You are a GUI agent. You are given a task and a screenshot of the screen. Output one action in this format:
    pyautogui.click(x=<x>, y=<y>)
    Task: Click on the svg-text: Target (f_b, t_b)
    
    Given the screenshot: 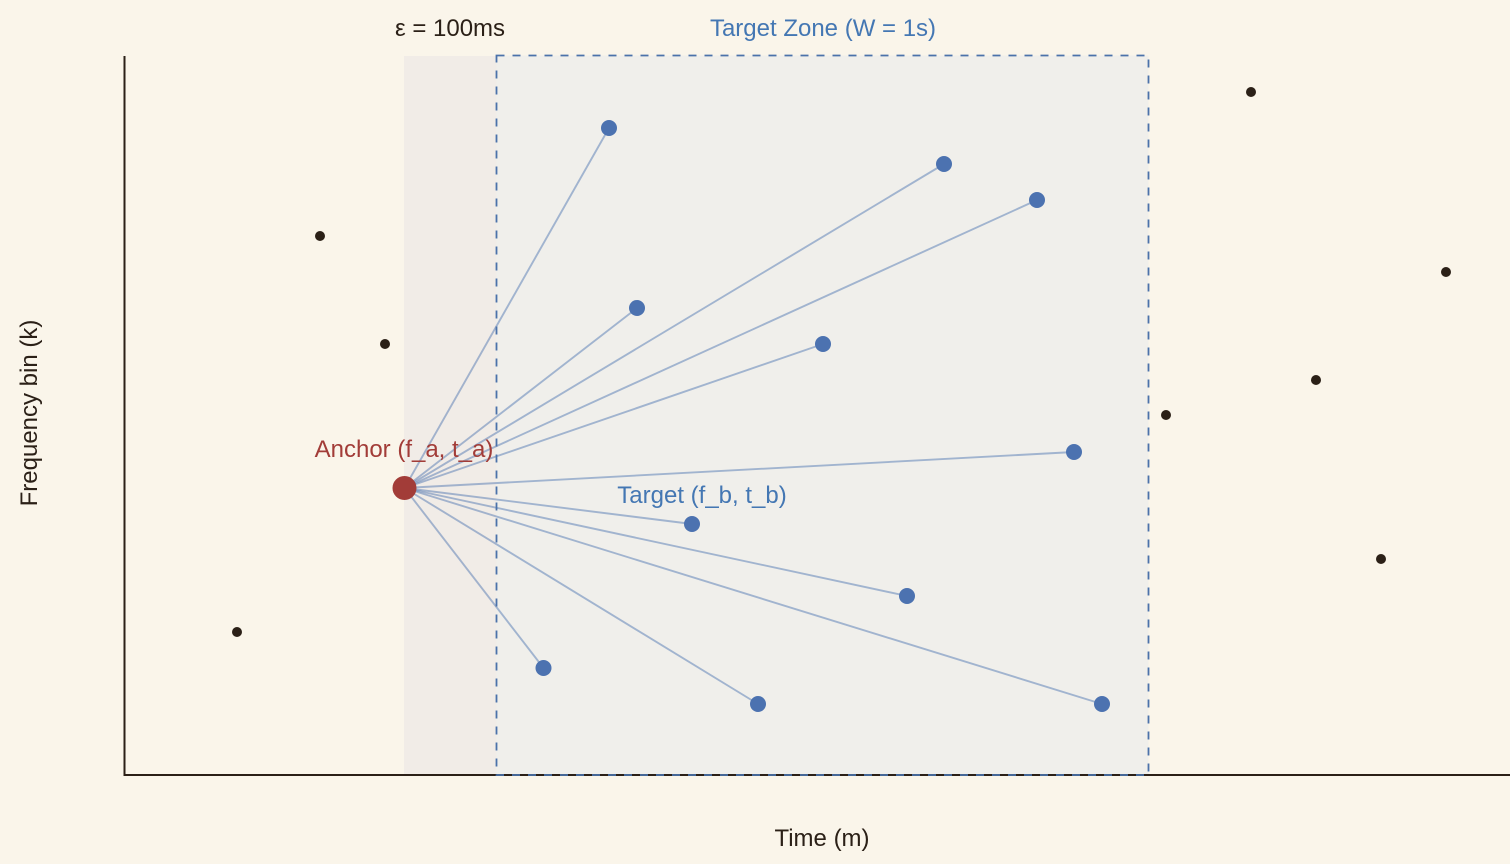 What is the action you would take?
    pyautogui.click(x=701, y=495)
    